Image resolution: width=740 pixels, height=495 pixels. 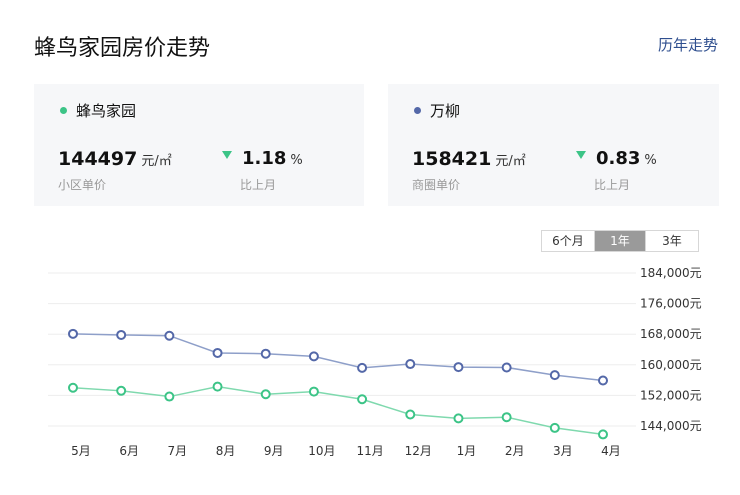 I want to click on district-price-card: 万柳 158421 元/㎡ 商圈单价 0.83 % 比上月, so click(x=553, y=145).